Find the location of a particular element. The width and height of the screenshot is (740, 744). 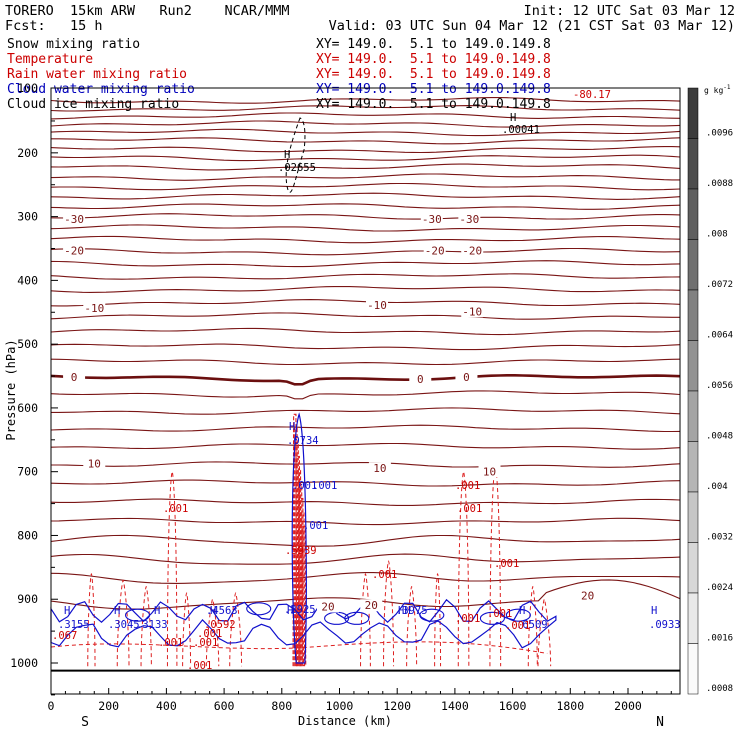

x-axis-ticks: 0 200 400 600 800 1000 1200 1400 1600 1800 2000 is located at coordinates (360, 700).